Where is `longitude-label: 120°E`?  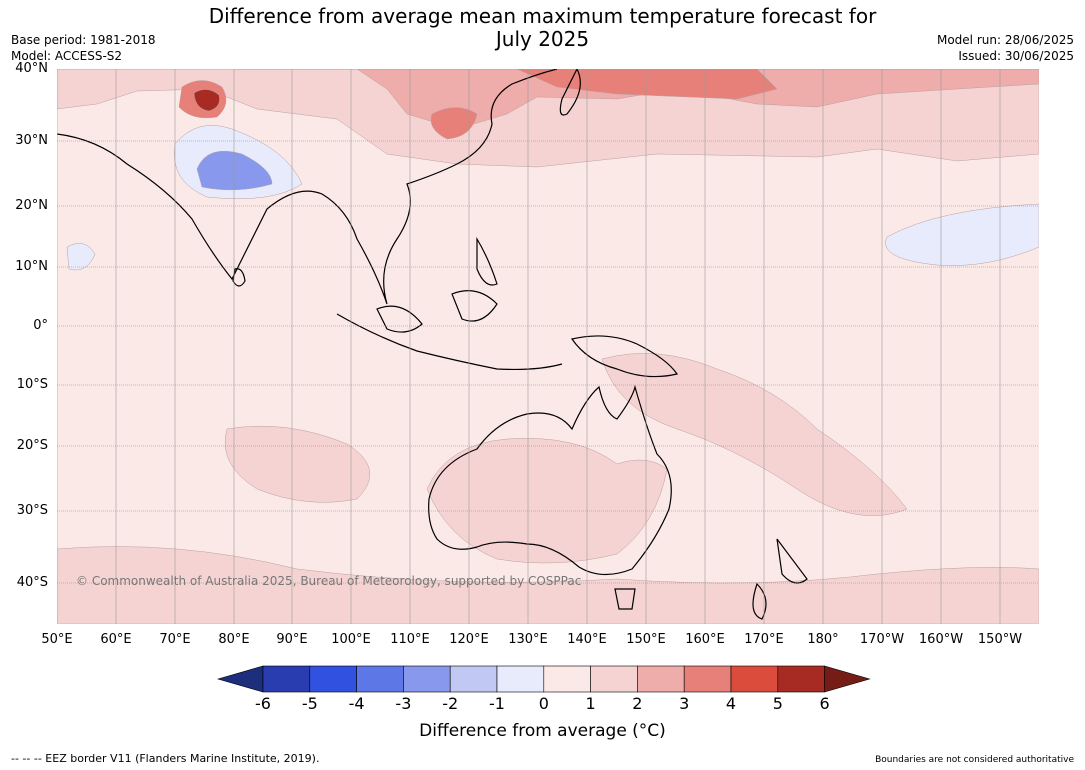 longitude-label: 120°E is located at coordinates (469, 639).